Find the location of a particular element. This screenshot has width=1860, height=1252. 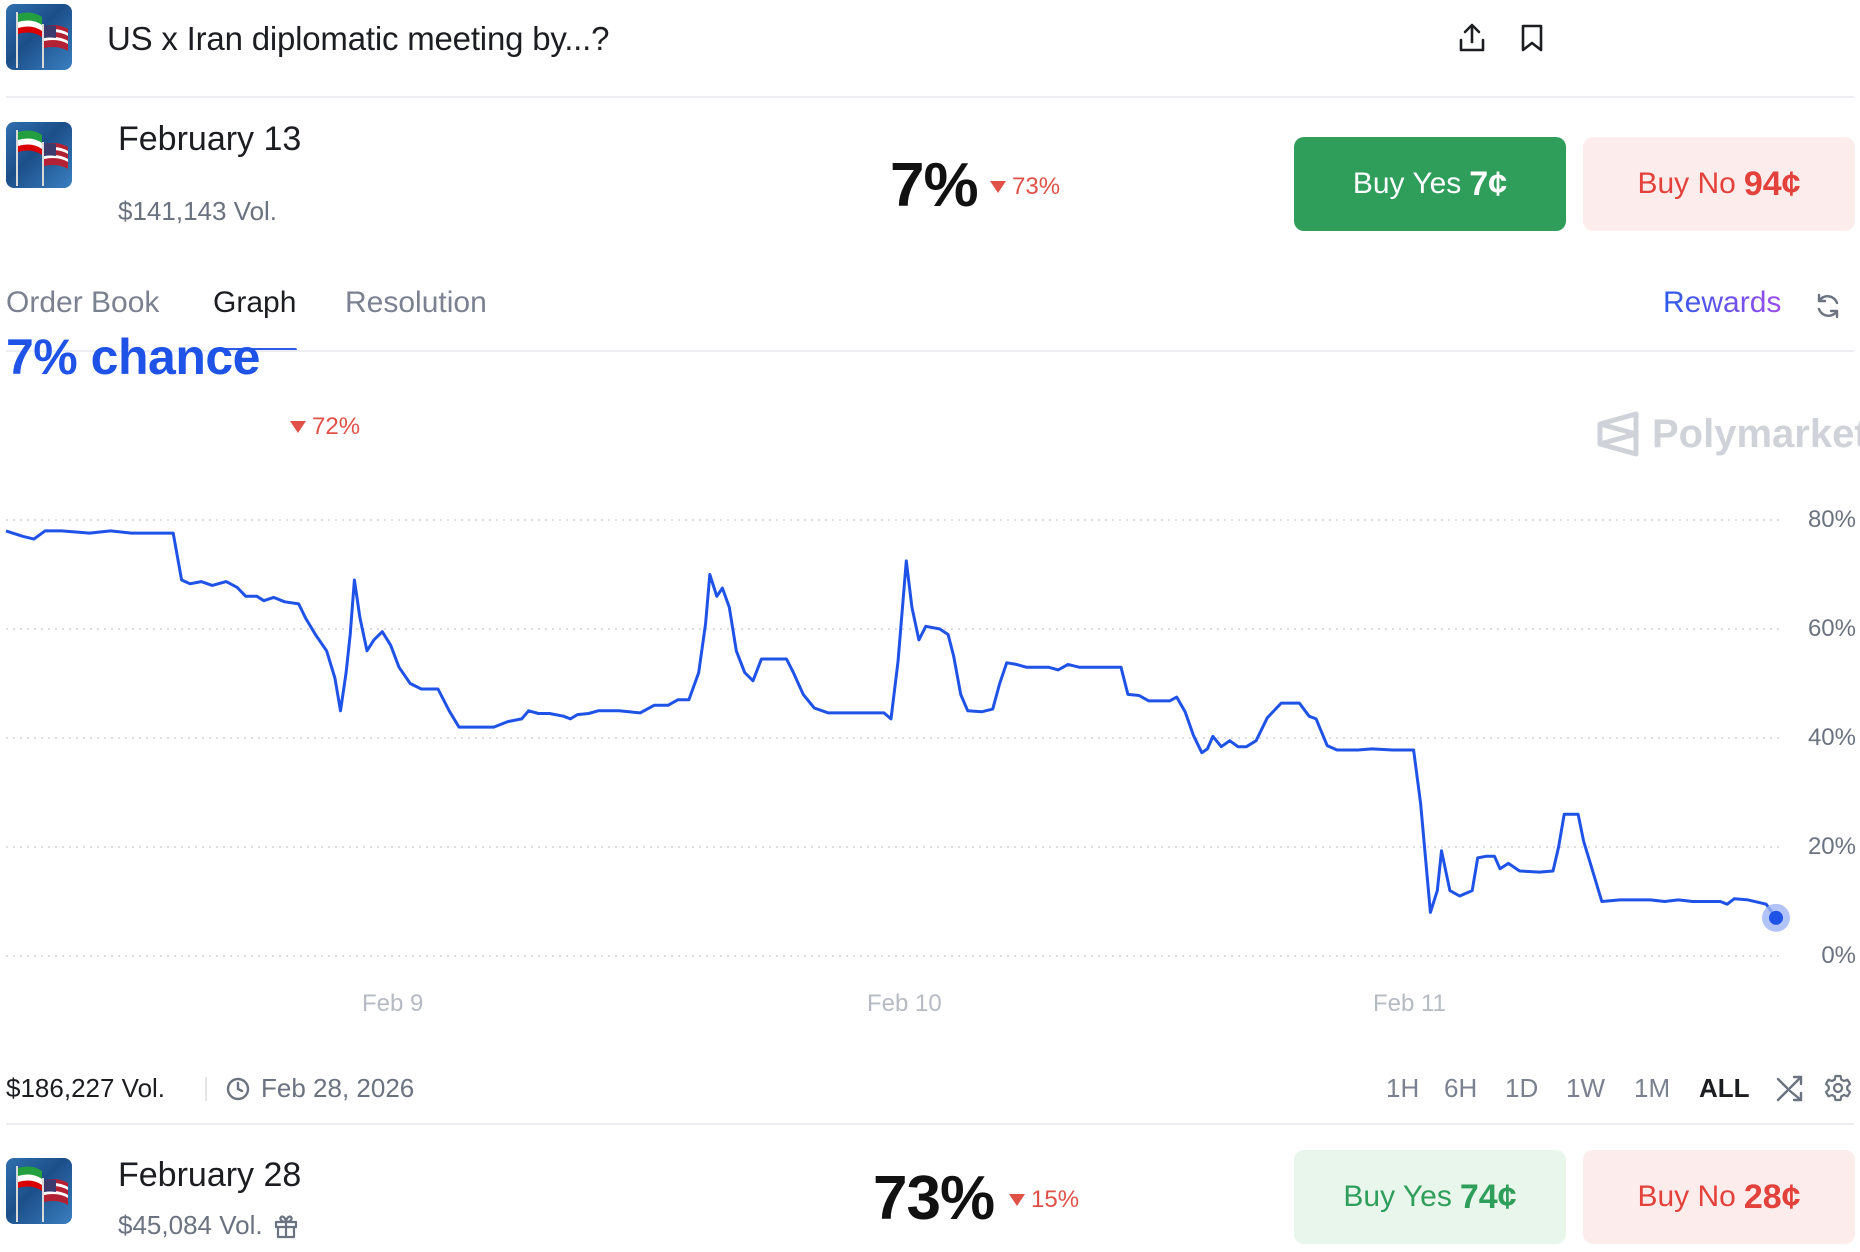

market-change-value: 15% is located at coordinates (1055, 1199).